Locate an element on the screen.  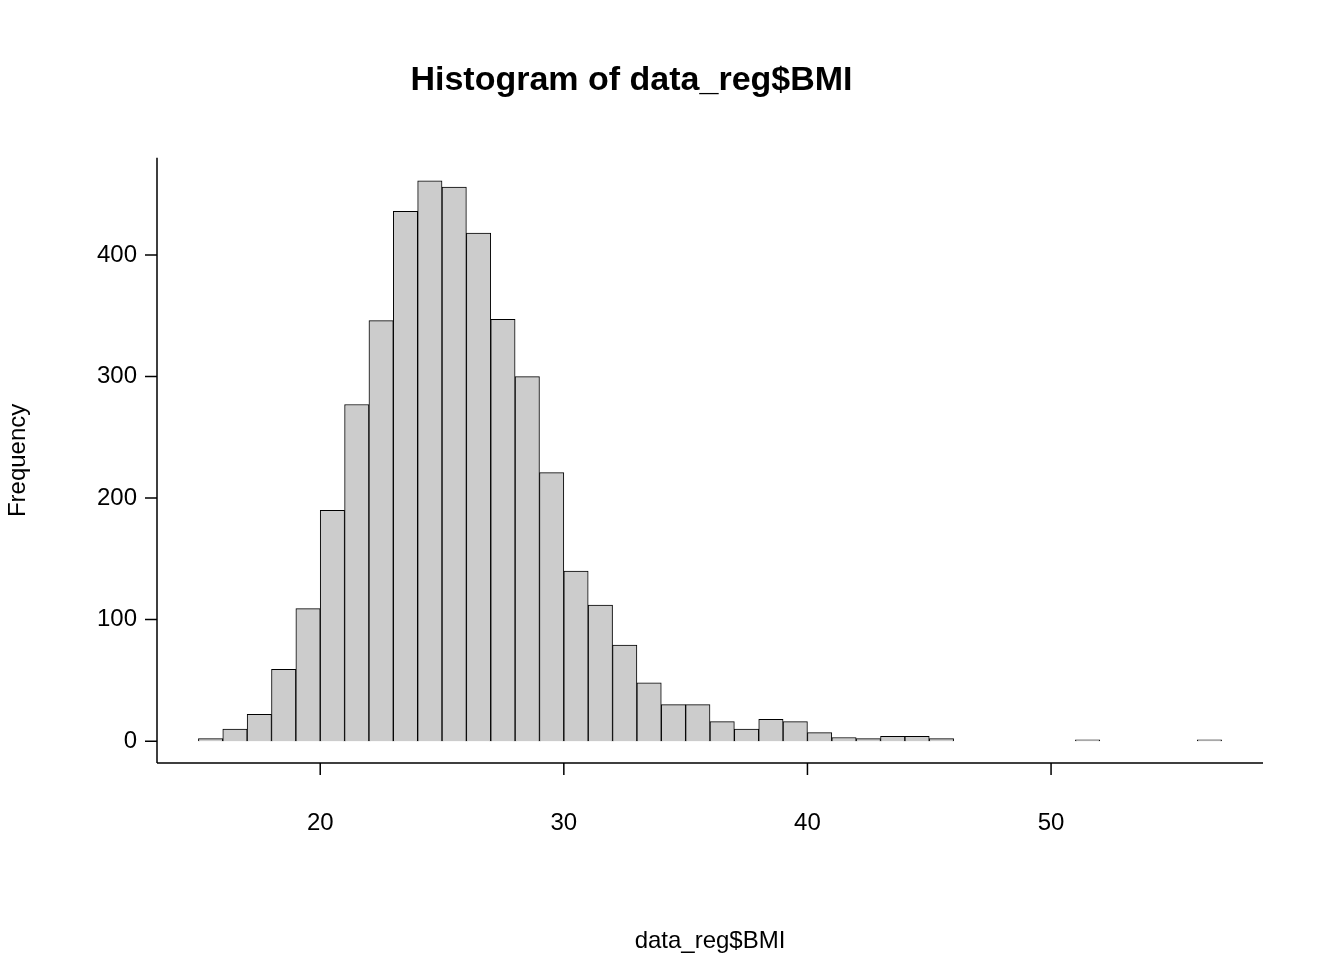
chart-title: Histogram of data_reg$BMI is located at coordinates (631, 77).